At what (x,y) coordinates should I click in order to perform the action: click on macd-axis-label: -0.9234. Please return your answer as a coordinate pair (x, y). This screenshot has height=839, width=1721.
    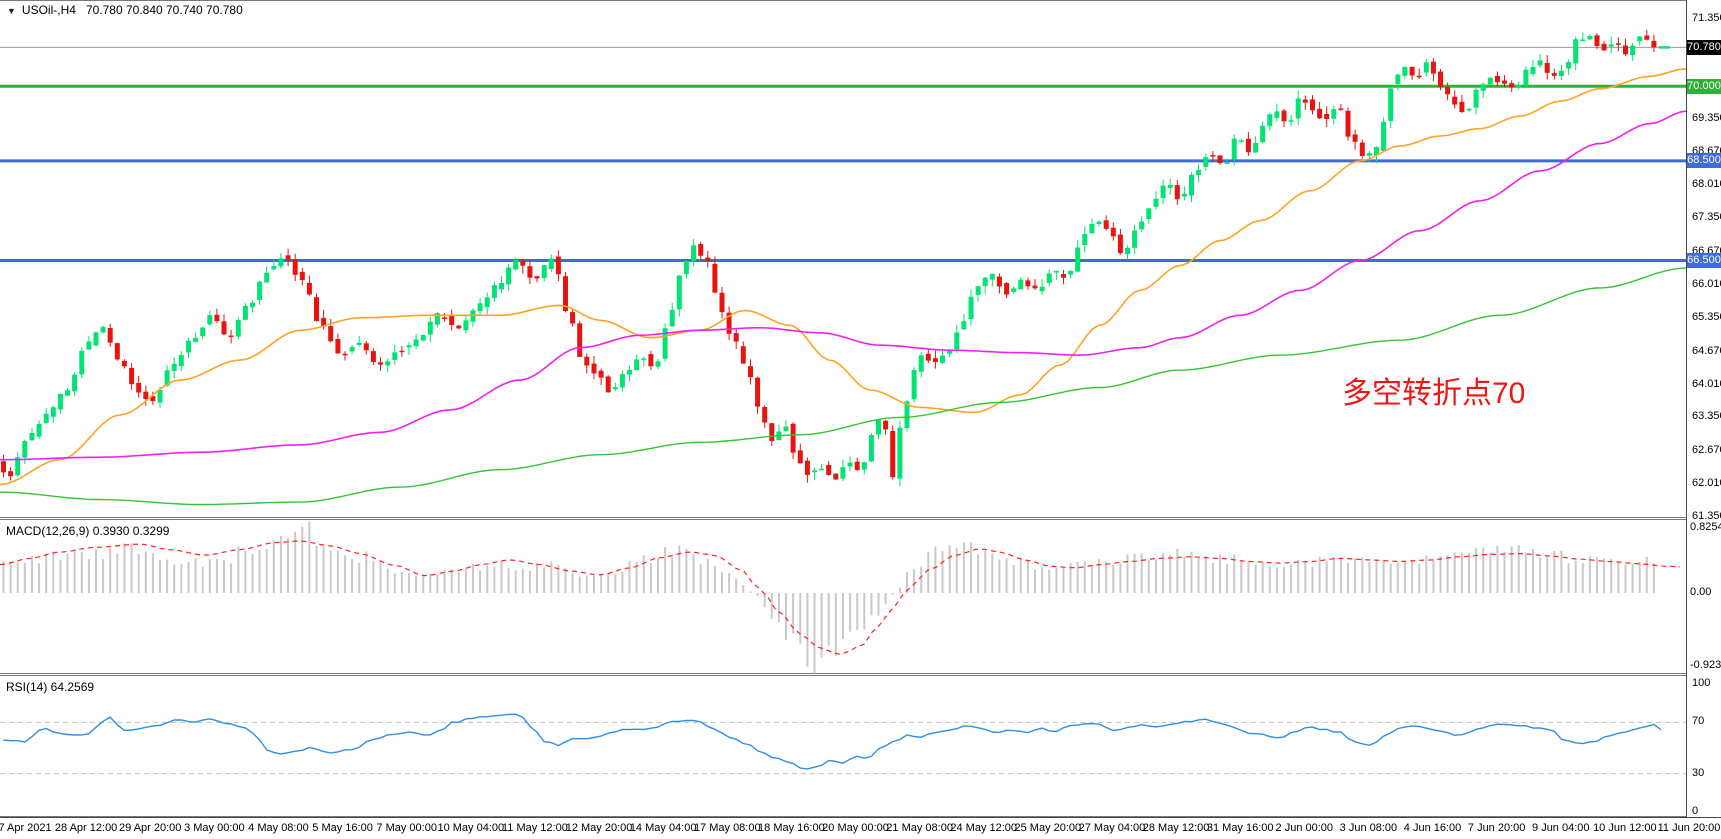
    Looking at the image, I should click on (1705, 664).